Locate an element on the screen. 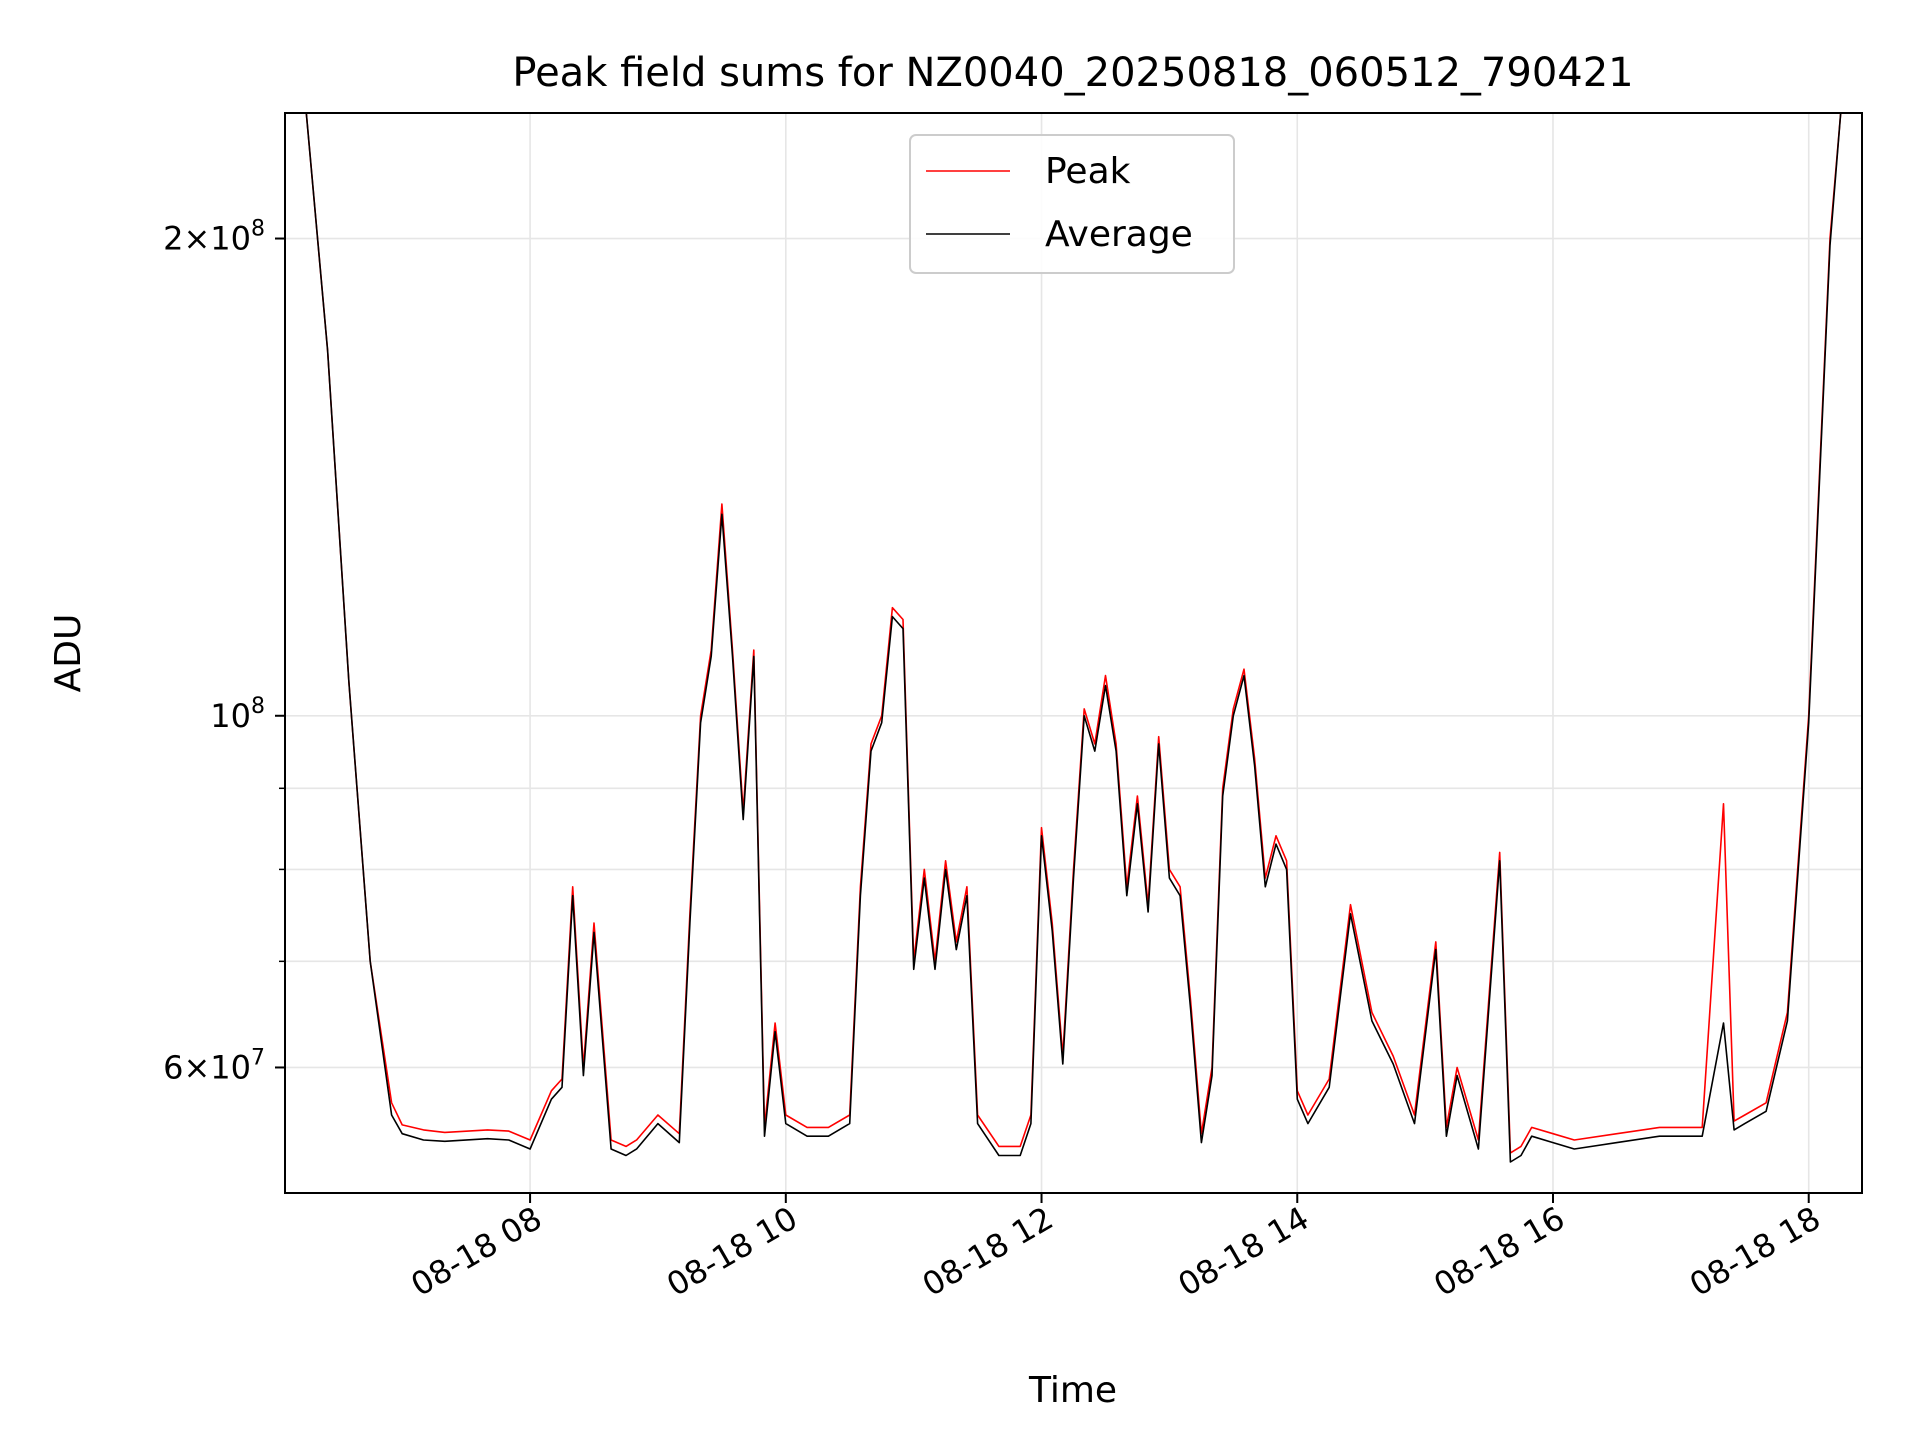  legend-label-average: Average is located at coordinates (1119, 234).